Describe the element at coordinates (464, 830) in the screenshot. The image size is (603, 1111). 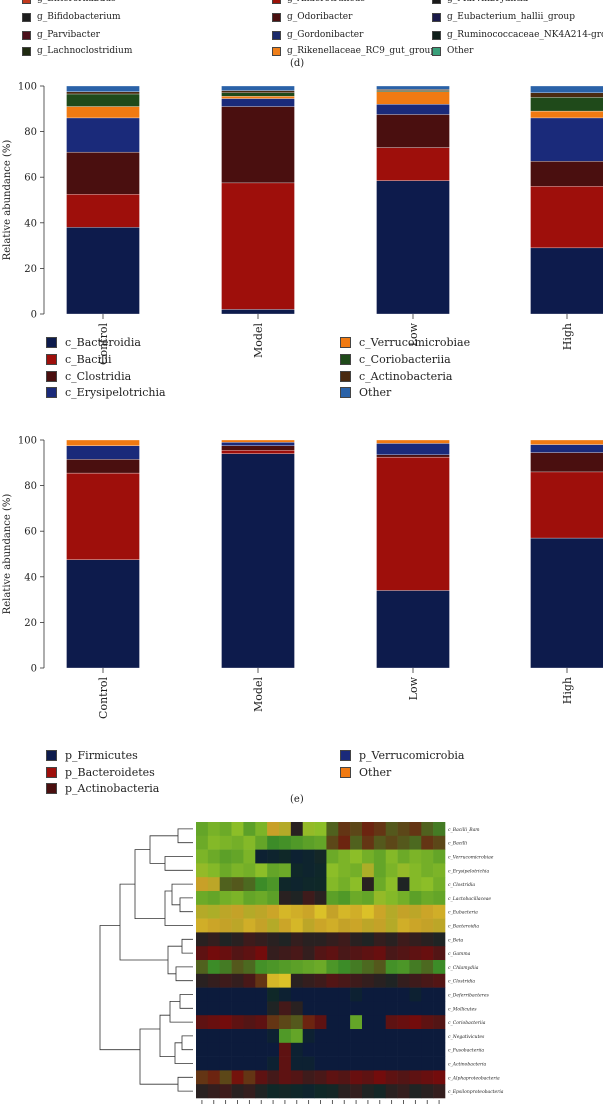
I see `heatmap-row-label: c_Bacilli_Bam` at that location.